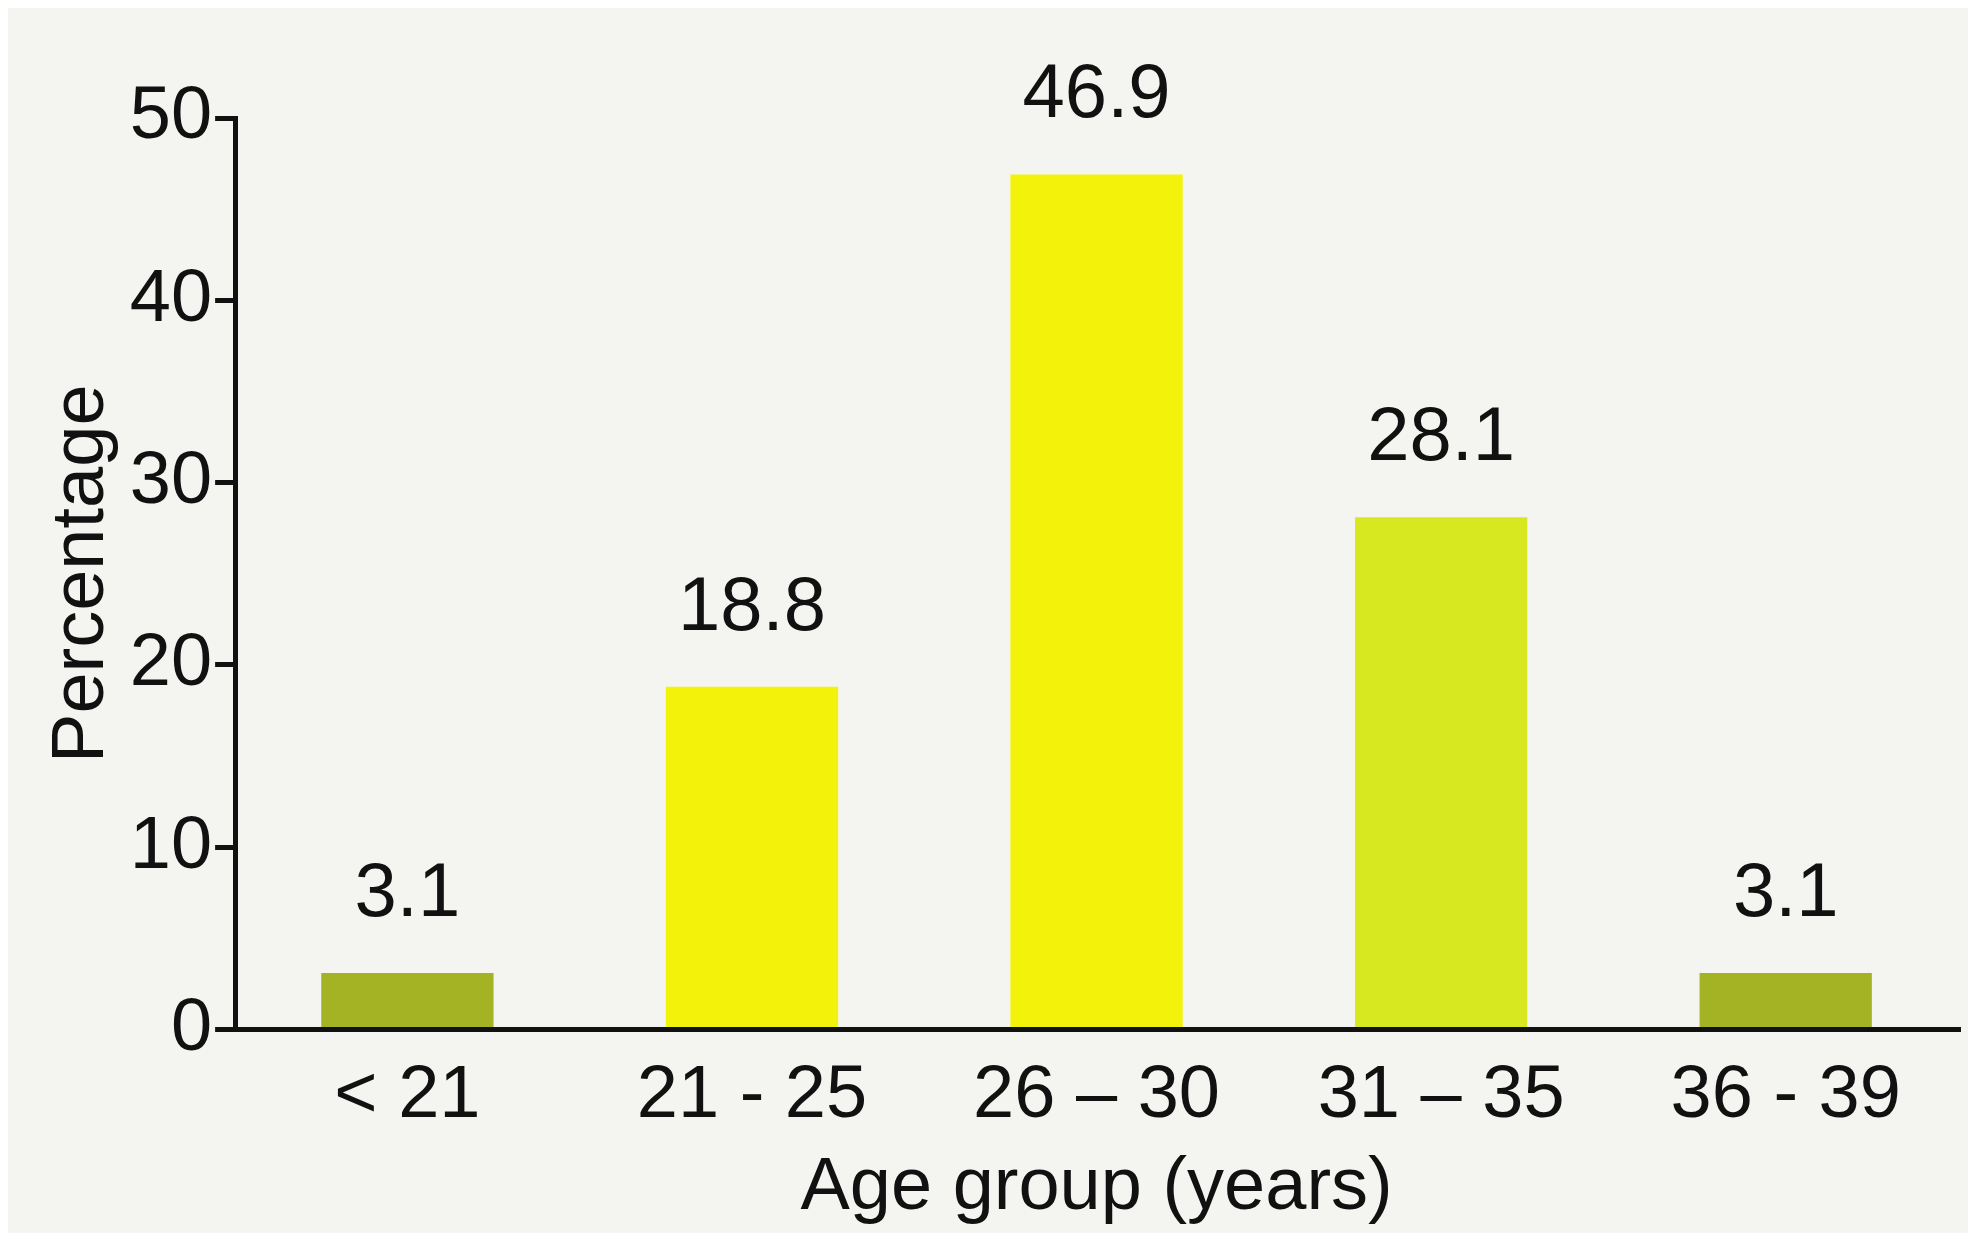 Image resolution: width=1981 pixels, height=1247 pixels. What do you see at coordinates (171, 113) in the screenshot?
I see `y-tick-label: 50` at bounding box center [171, 113].